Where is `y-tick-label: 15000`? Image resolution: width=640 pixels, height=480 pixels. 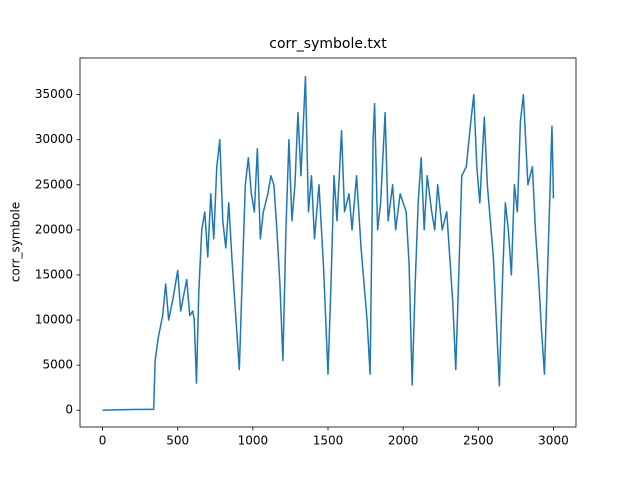 y-tick-label: 15000 is located at coordinates (54, 274).